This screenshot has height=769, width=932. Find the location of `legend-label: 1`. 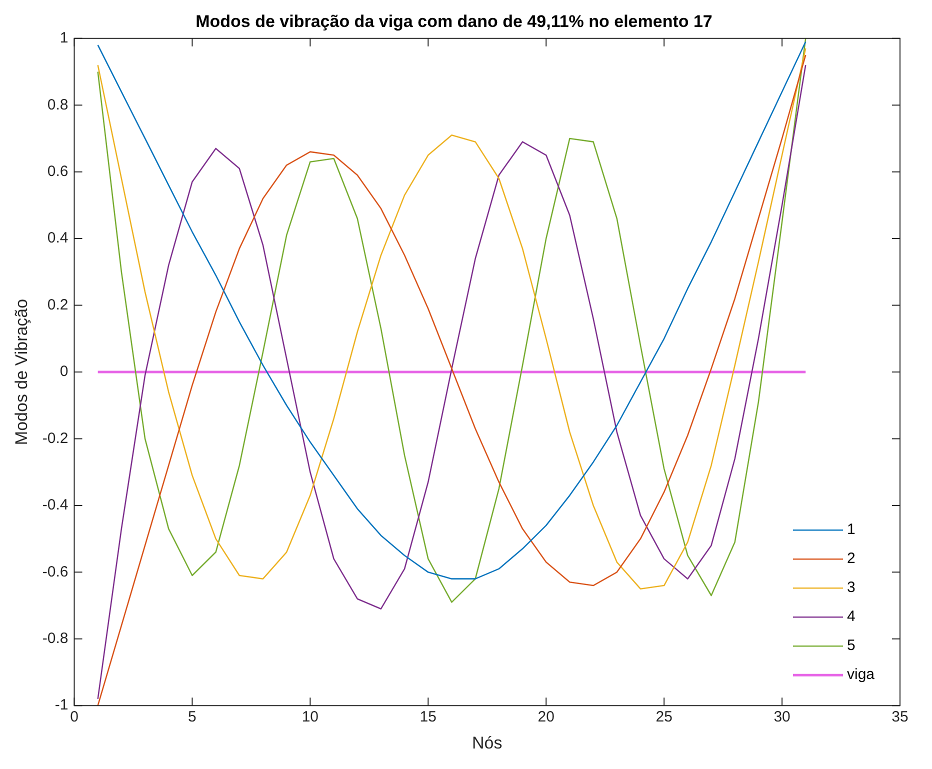

legend-label: 1 is located at coordinates (851, 529).